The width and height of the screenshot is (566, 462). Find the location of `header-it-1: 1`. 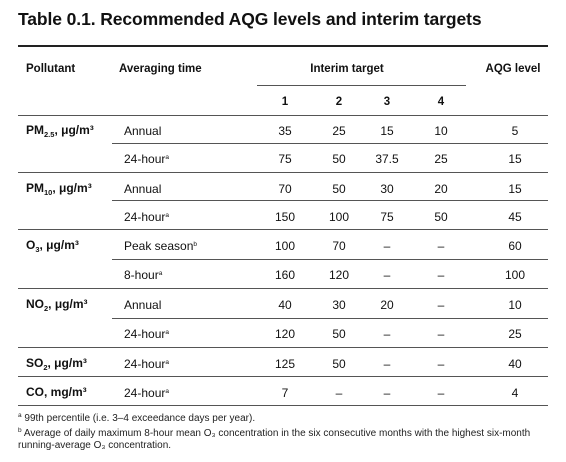

header-it-1: 1 is located at coordinates (285, 102).